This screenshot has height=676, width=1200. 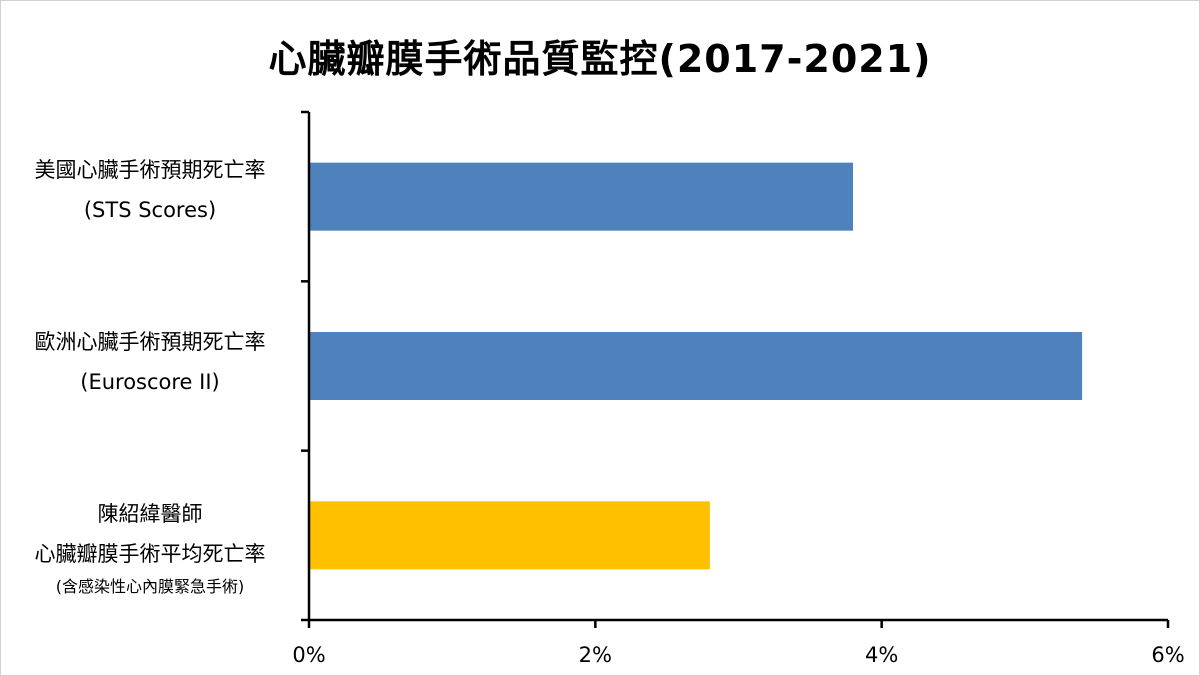 What do you see at coordinates (150, 554) in the screenshot?
I see `category-label-surgeon-line2: 心臟瓣膜手術平均死亡率` at bounding box center [150, 554].